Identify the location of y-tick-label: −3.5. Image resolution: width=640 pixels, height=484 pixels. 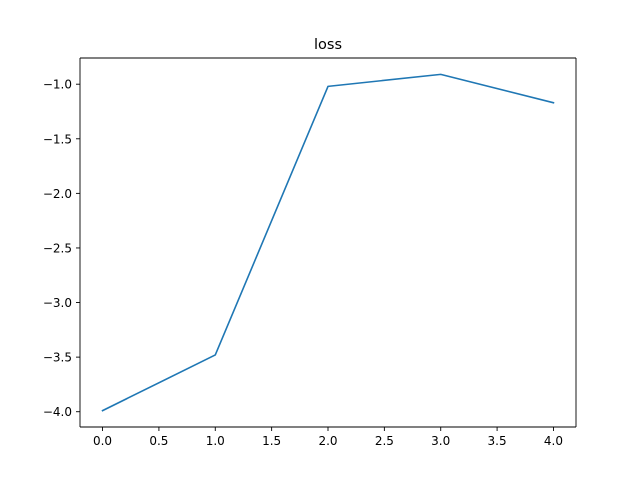
(57, 358).